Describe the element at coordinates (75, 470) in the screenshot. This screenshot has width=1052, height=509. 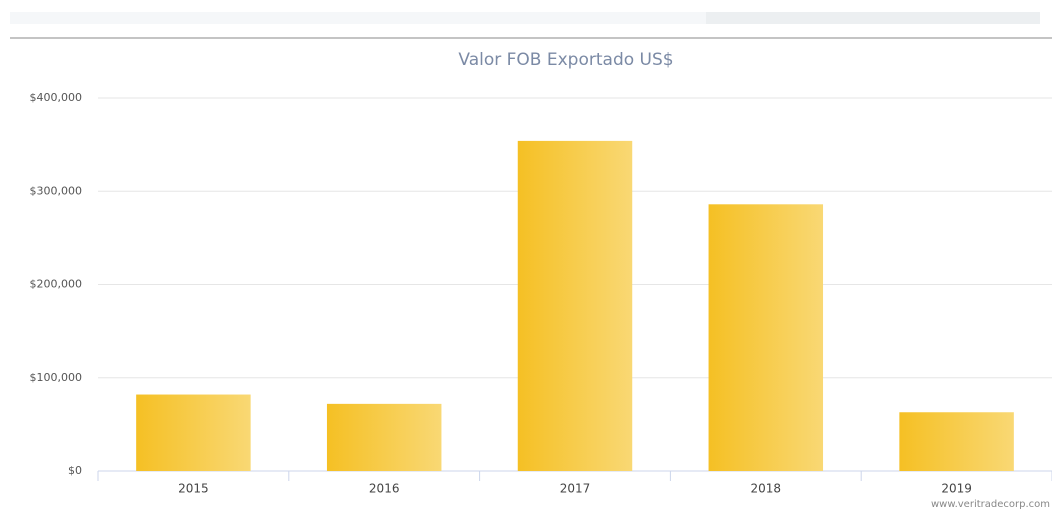
I see `y-tick-label: $0` at that location.